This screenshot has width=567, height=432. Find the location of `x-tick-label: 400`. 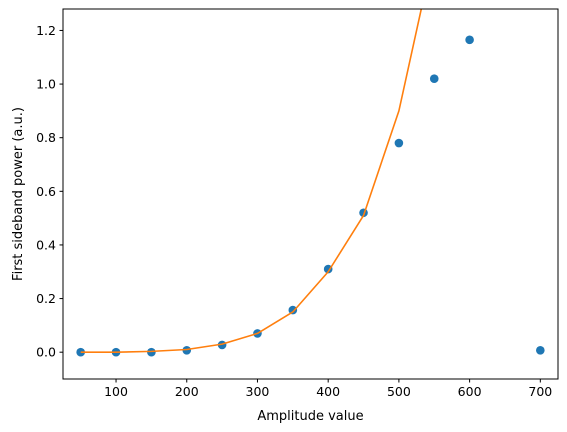

x-tick-label: 400 is located at coordinates (328, 391).